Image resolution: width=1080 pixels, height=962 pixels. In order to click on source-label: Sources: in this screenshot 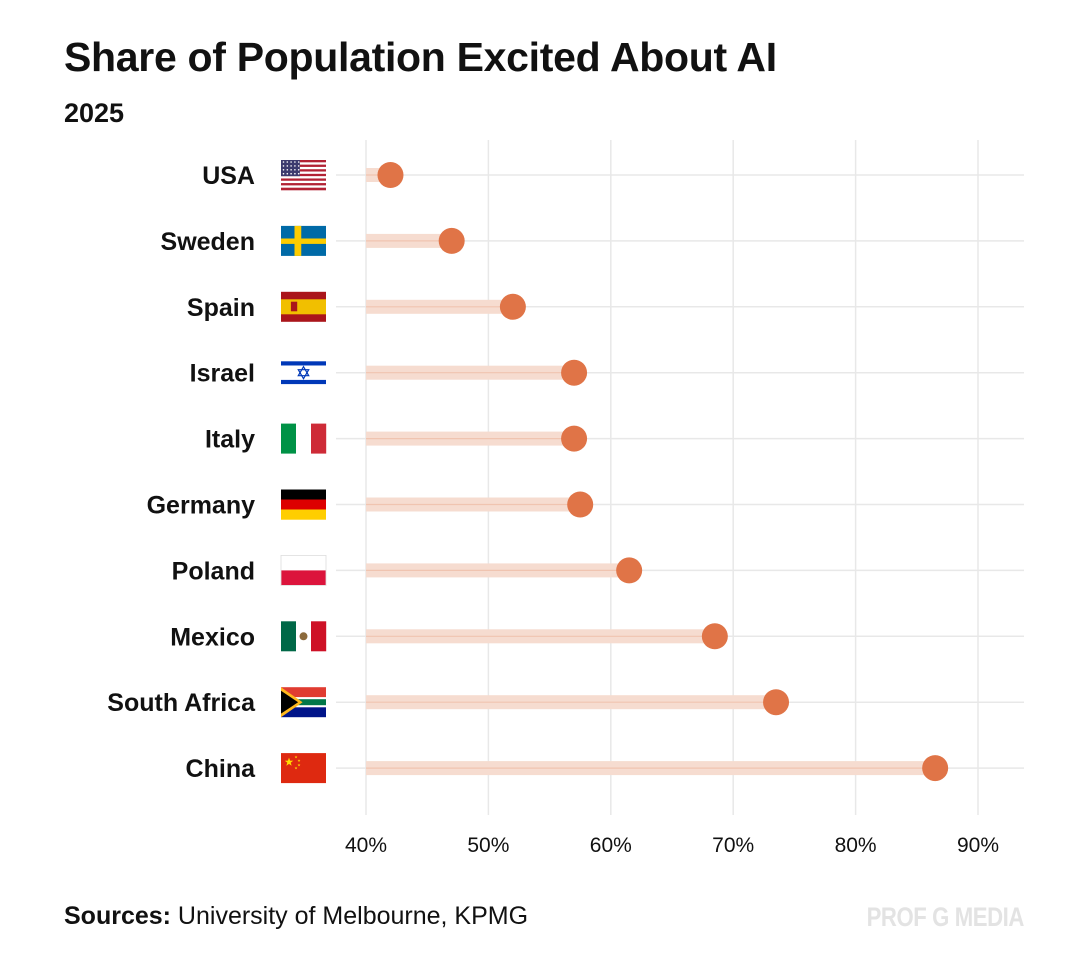, I will do `click(117, 916)`.